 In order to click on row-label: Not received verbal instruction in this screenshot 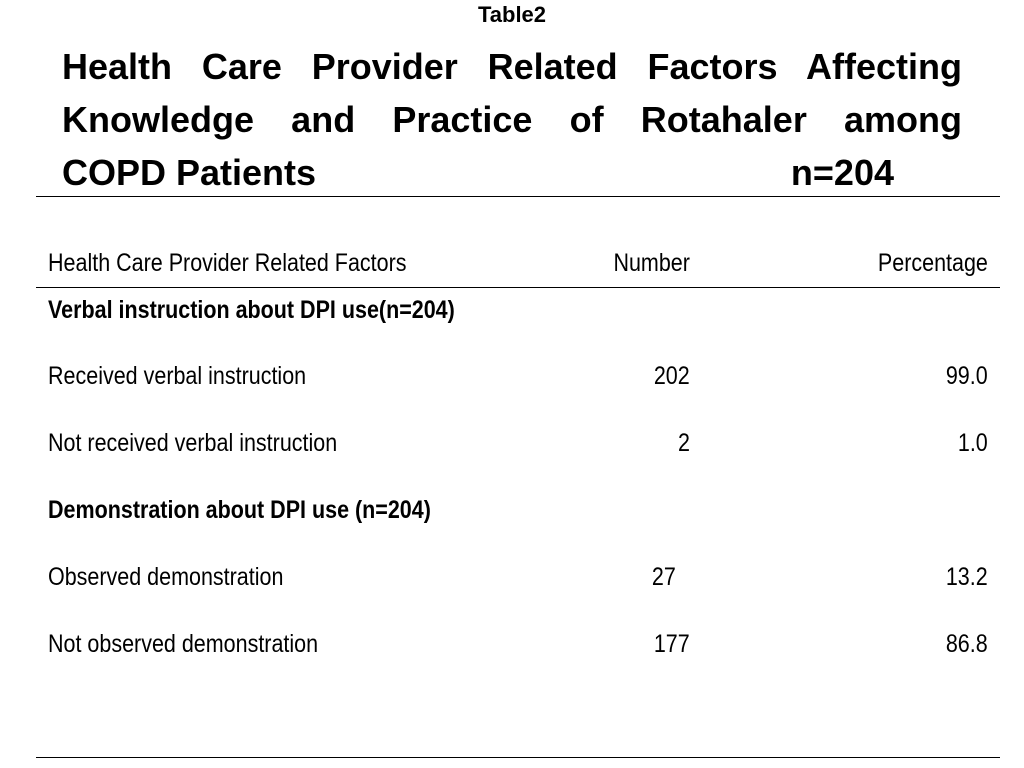, I will do `click(193, 443)`.